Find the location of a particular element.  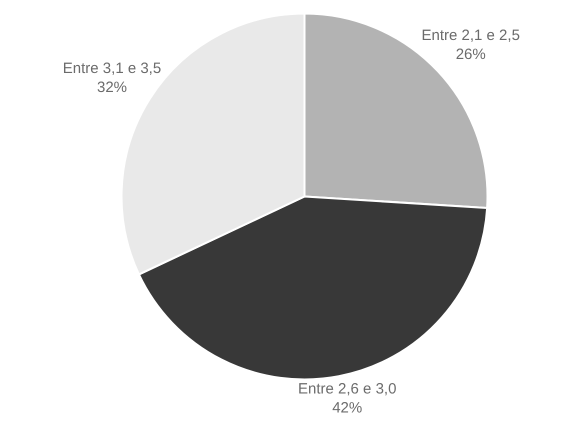

slice-label: Entre 2,6 e 3,0 is located at coordinates (347, 389).